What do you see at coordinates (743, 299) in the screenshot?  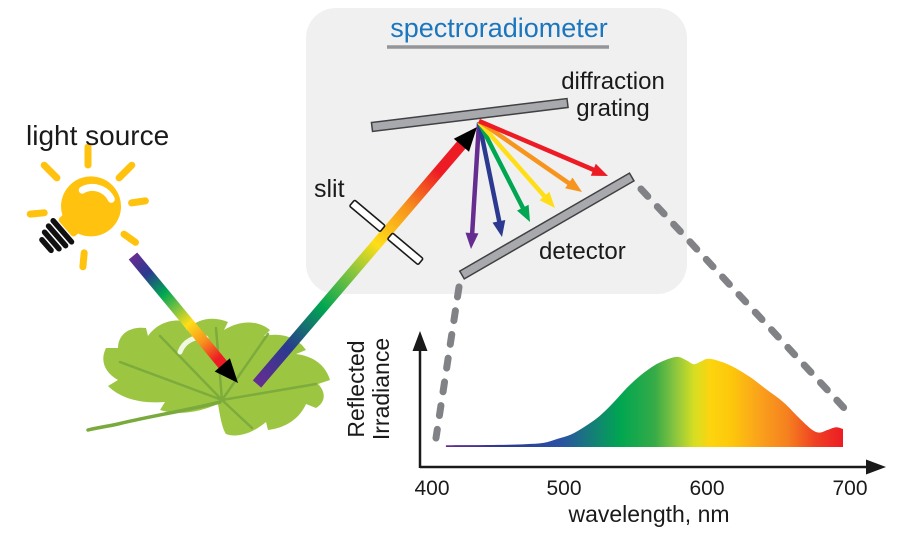 I see `callout-dashed-line-right` at bounding box center [743, 299].